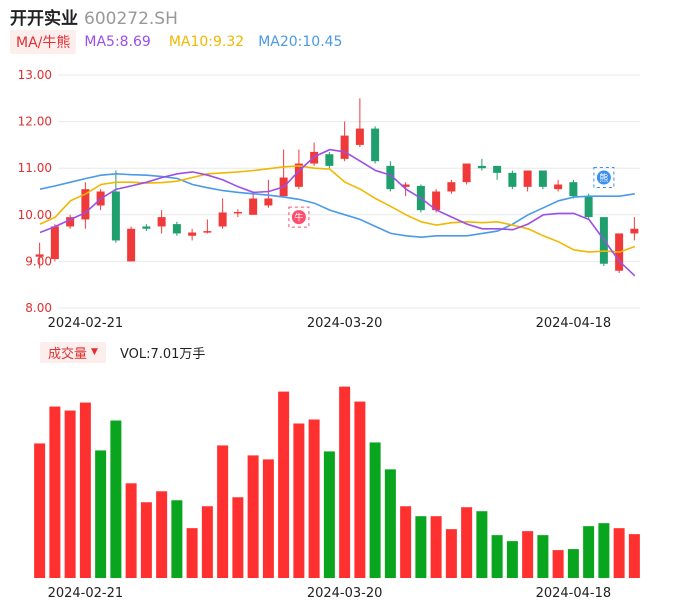 The width and height of the screenshot is (686, 606). What do you see at coordinates (86, 593) in the screenshot?
I see `volume-x-tick-label: 2024-02-21` at bounding box center [86, 593].